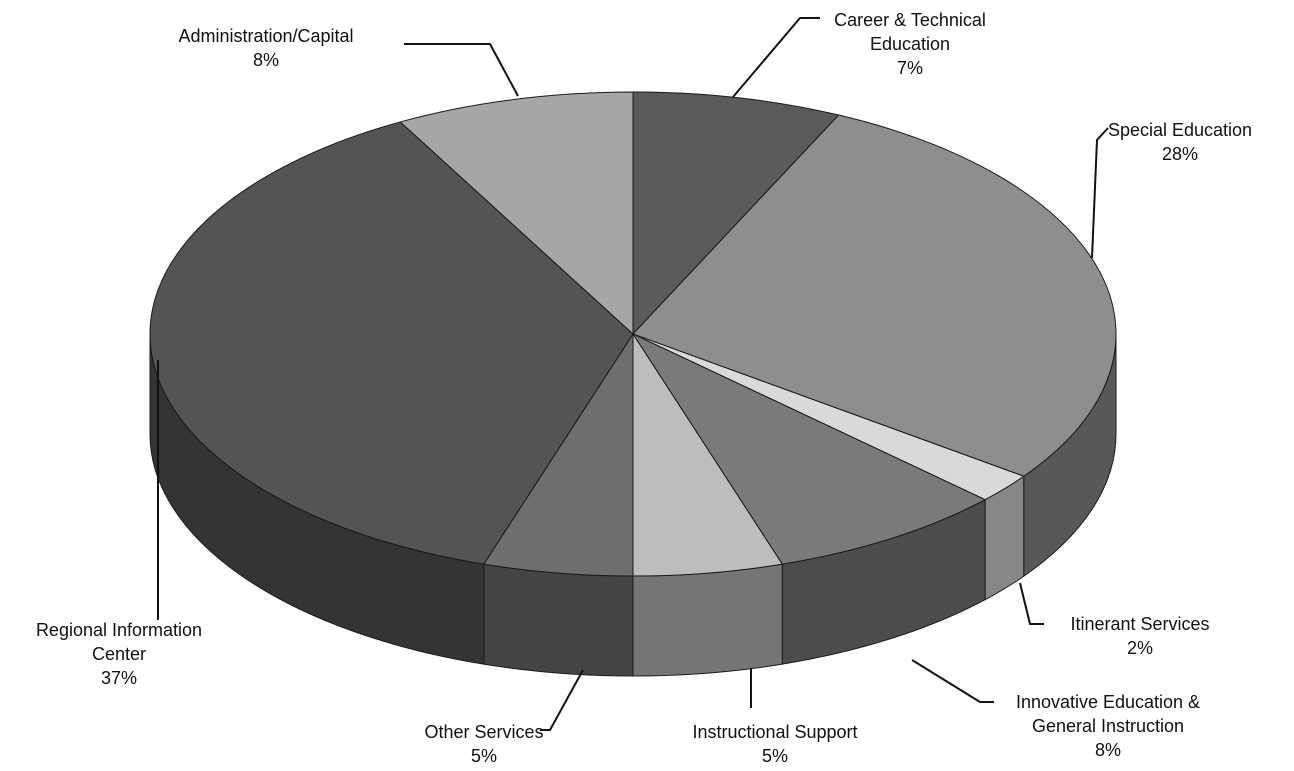  I want to click on pie-slice-other-services, so click(558, 454).